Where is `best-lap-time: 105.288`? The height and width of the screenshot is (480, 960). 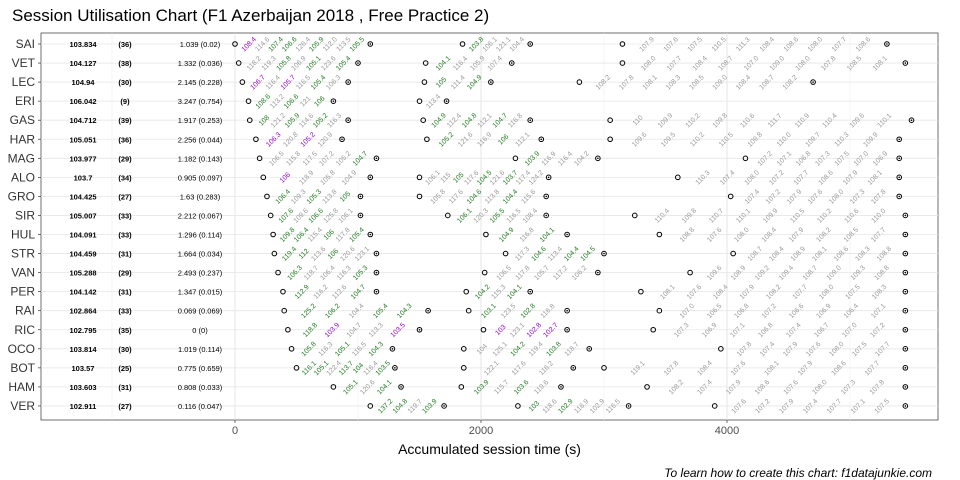
best-lap-time: 105.288 is located at coordinates (82, 273).